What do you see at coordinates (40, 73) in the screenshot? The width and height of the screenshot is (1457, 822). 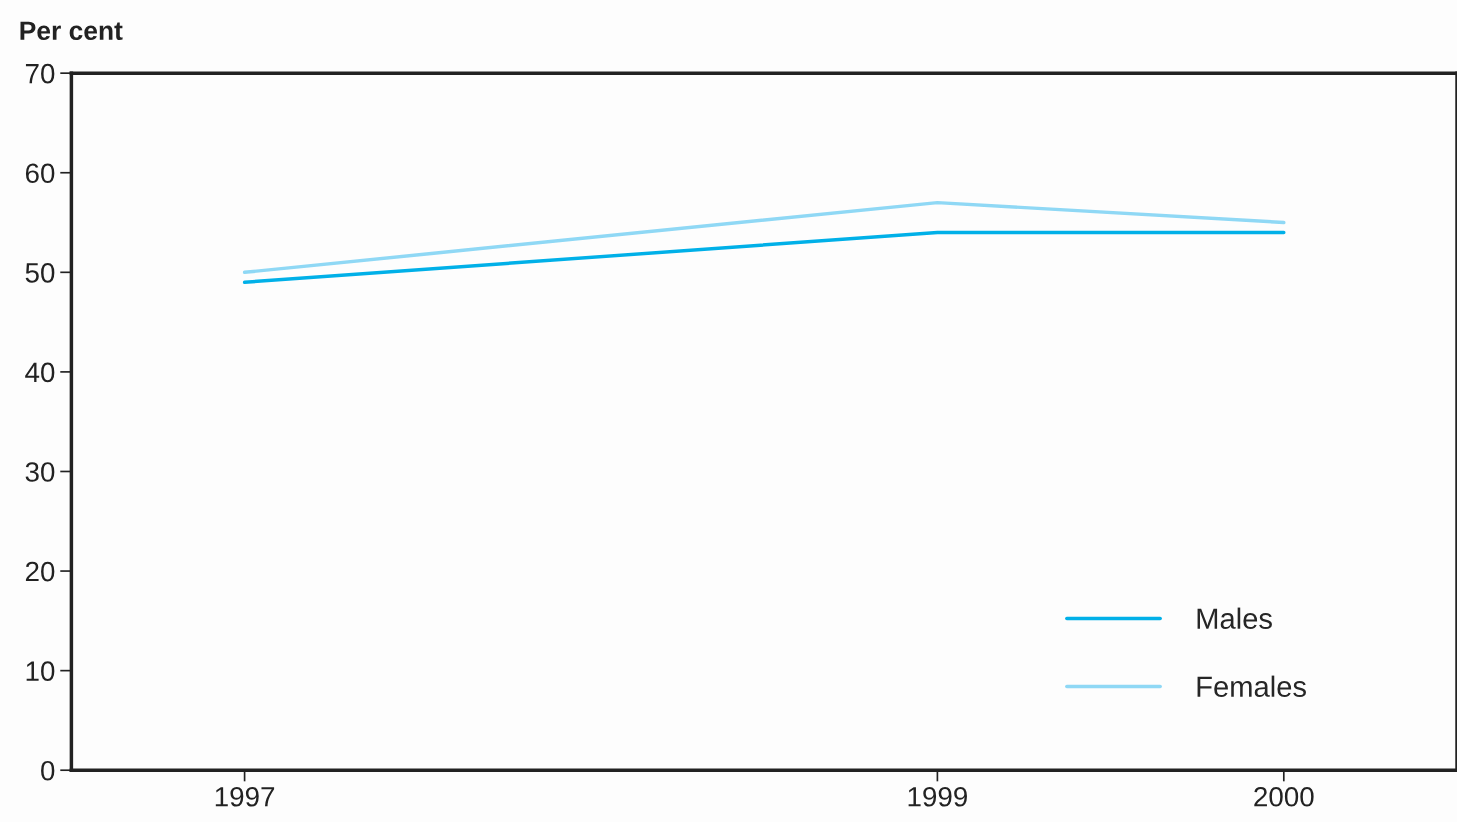 I see `y-tick-label: 70` at bounding box center [40, 73].